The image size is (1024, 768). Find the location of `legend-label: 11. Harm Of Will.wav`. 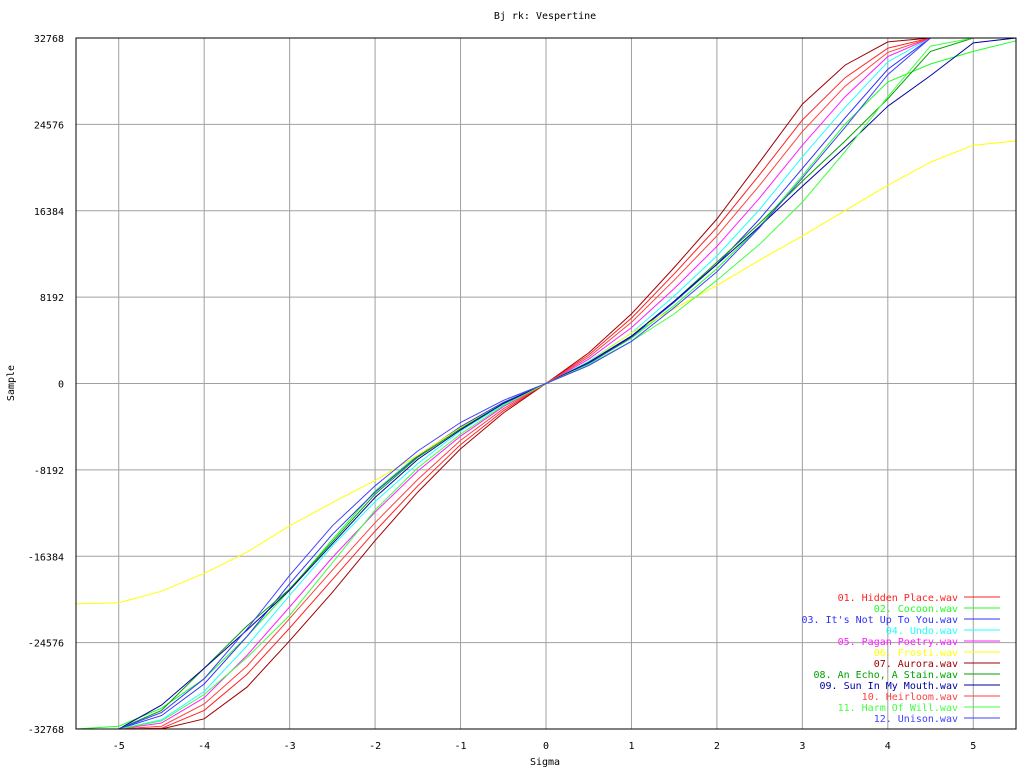

legend-label: 11. Harm Of Will.wav is located at coordinates (898, 708).